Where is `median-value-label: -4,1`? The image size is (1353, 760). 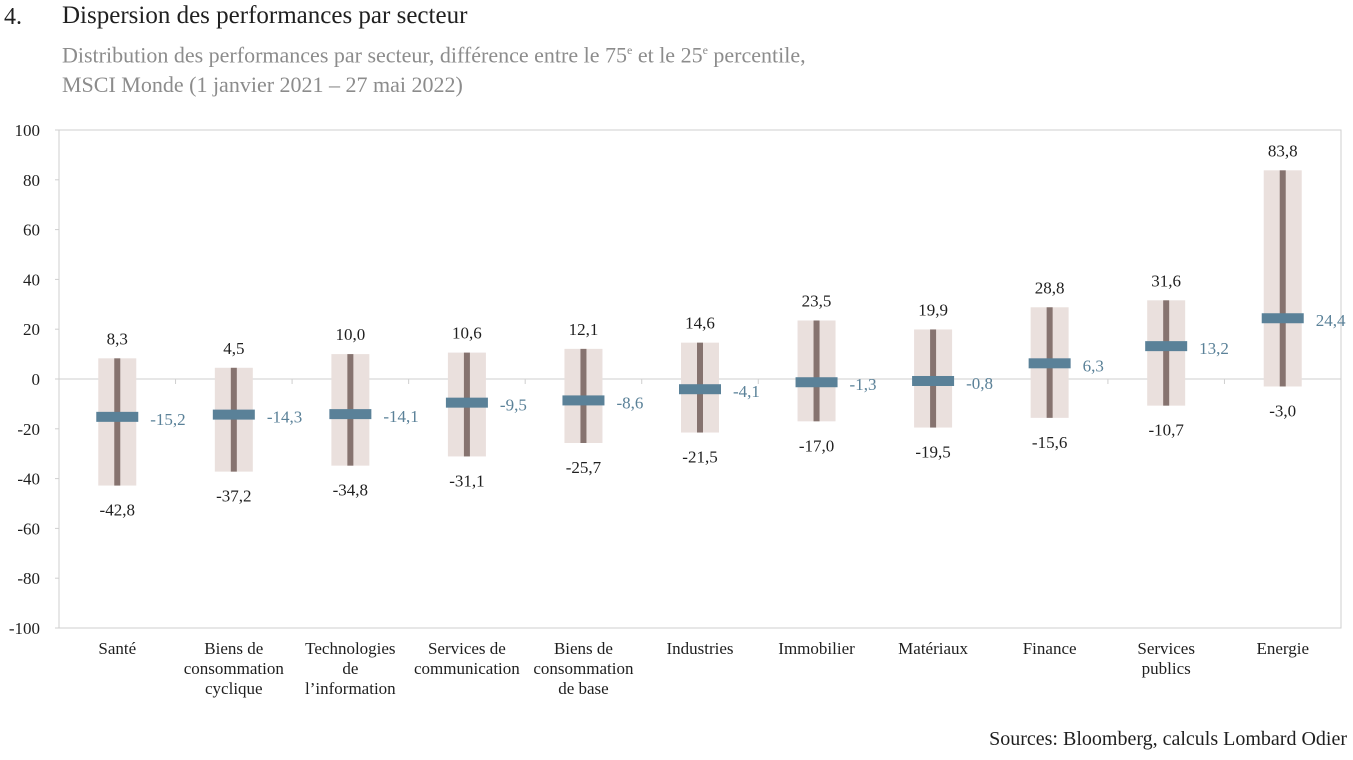
median-value-label: -4,1 is located at coordinates (746, 391).